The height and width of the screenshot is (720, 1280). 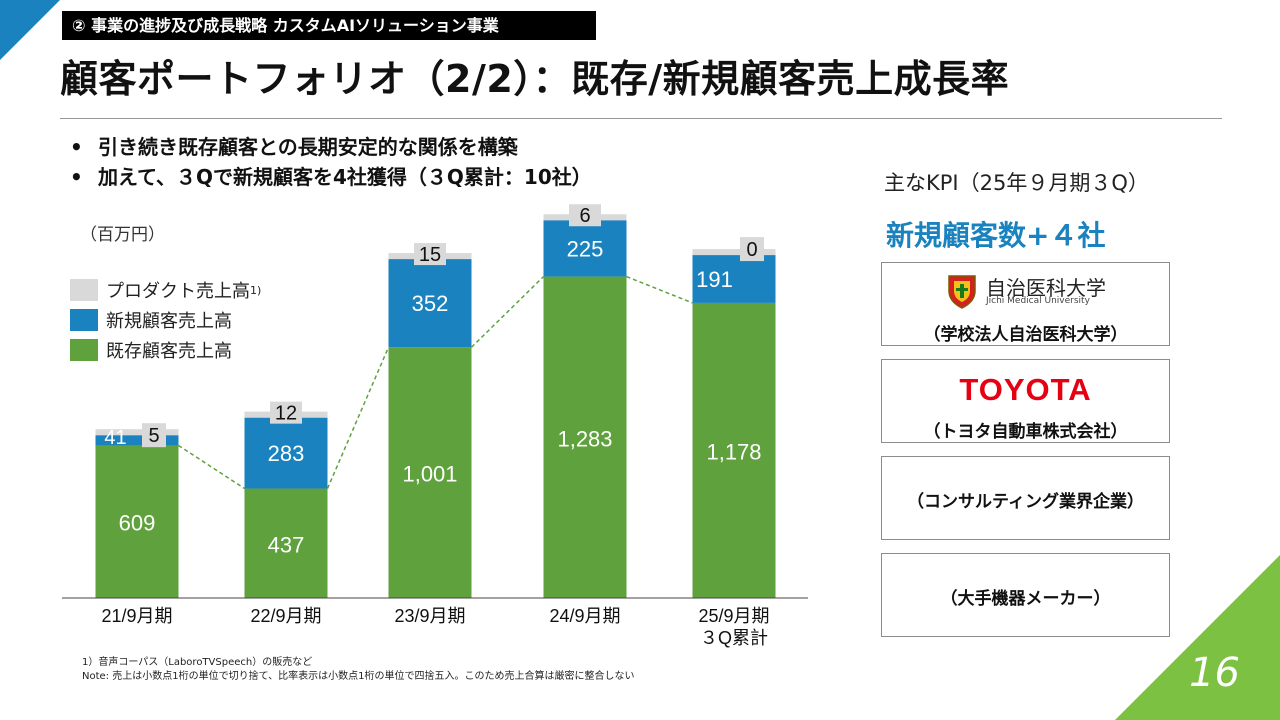 I want to click on data-label-existing: 1,001, so click(x=429, y=474).